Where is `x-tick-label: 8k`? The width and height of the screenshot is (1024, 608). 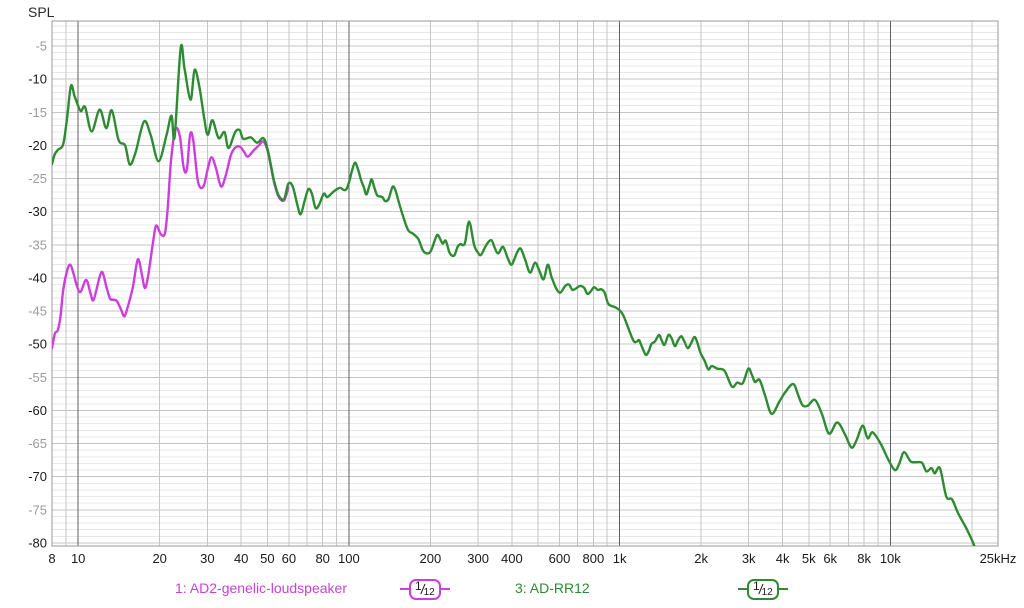
x-tick-label: 8k is located at coordinates (864, 558).